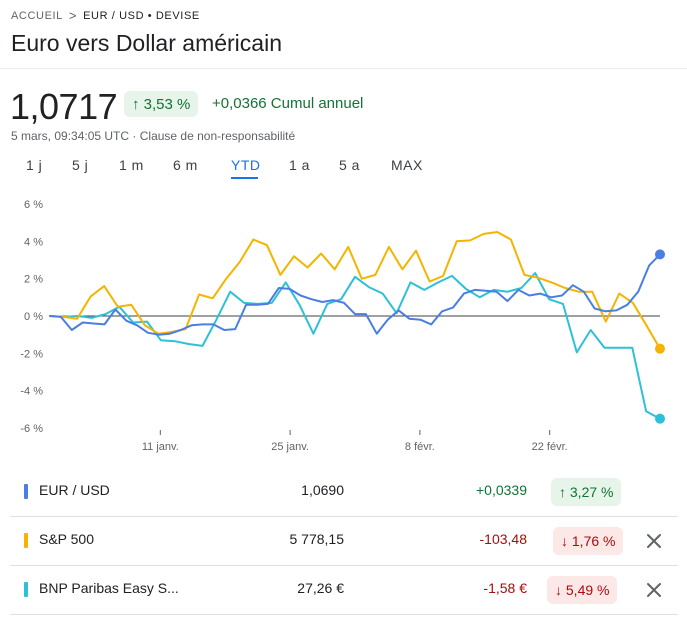  I want to click on ytd-change-badge: ↑ 3,53 %, so click(161, 104).